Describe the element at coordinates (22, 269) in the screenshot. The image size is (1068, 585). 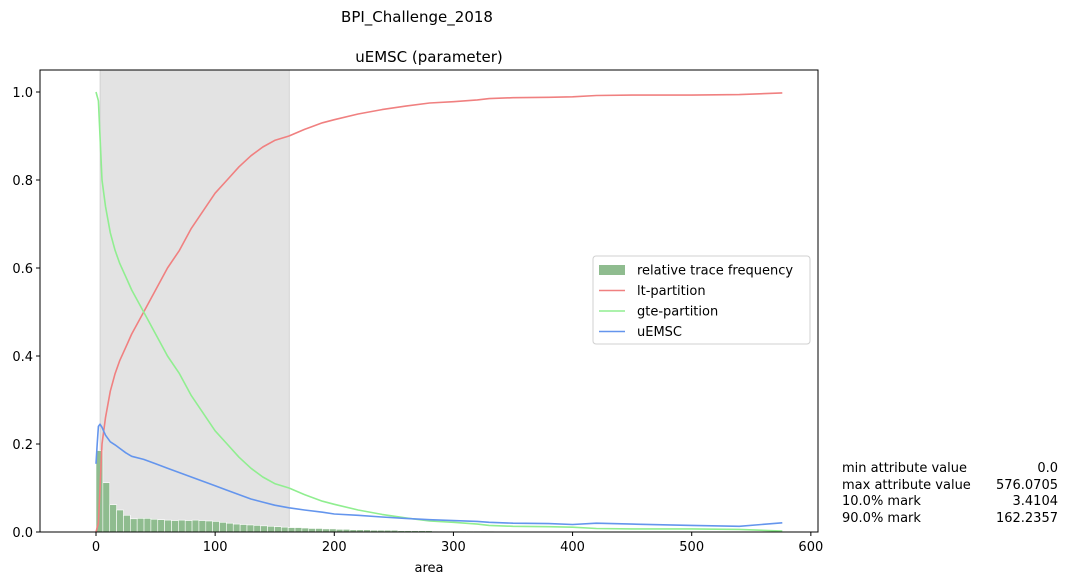
I see `y-tick-label: 0.6` at that location.